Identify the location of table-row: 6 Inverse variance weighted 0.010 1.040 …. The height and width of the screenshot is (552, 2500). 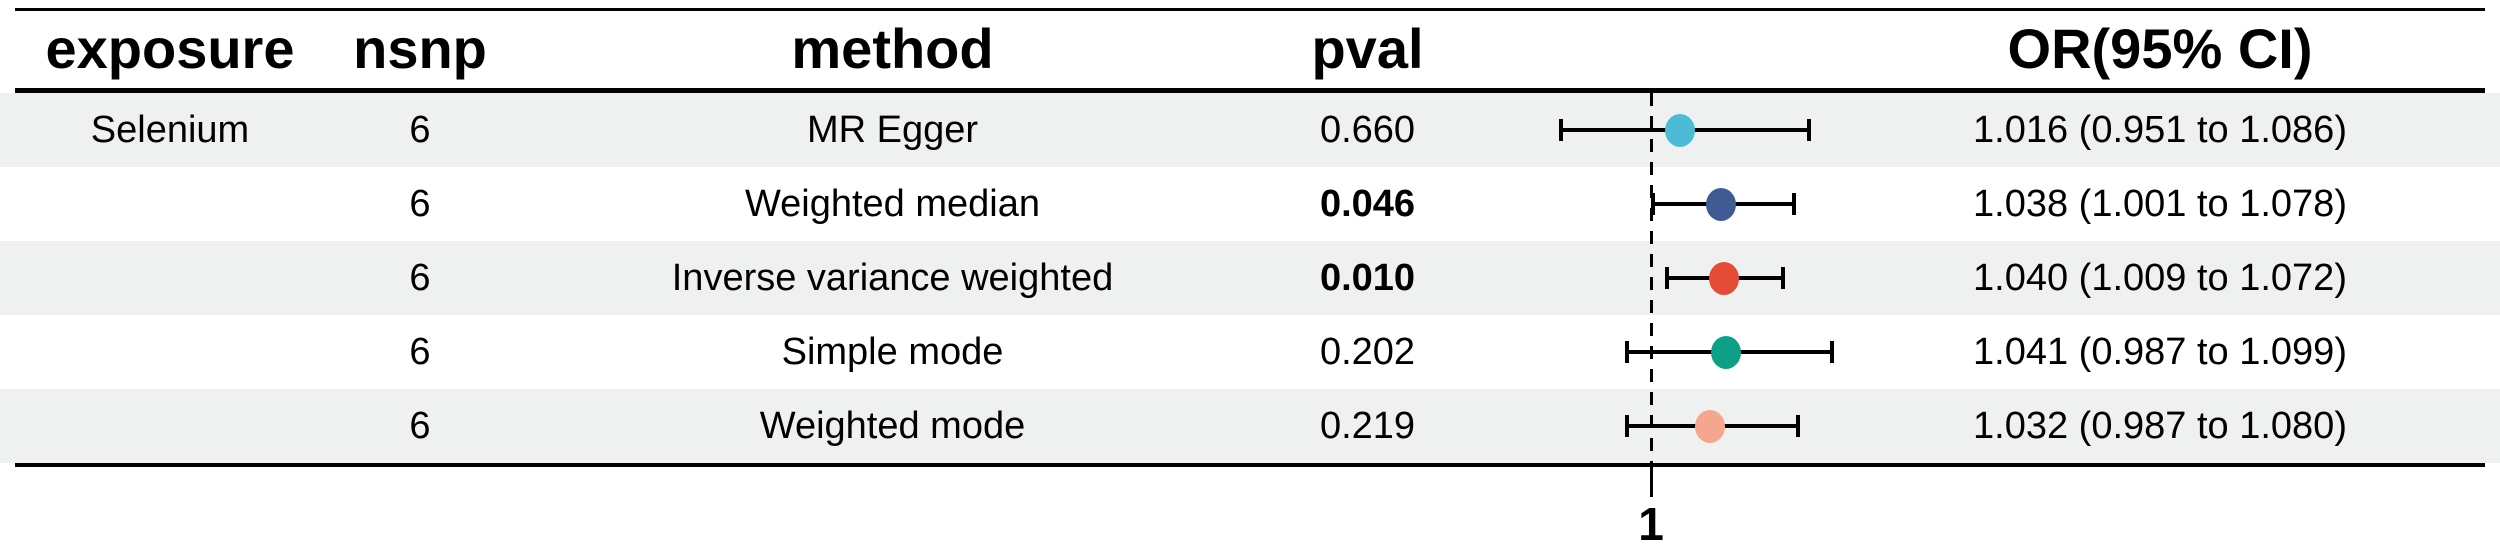
(1250, 278).